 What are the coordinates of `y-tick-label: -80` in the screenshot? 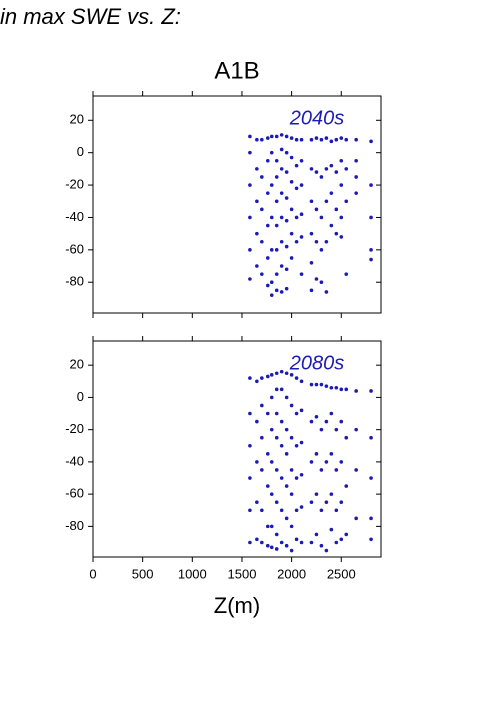 It's located at (74, 281).